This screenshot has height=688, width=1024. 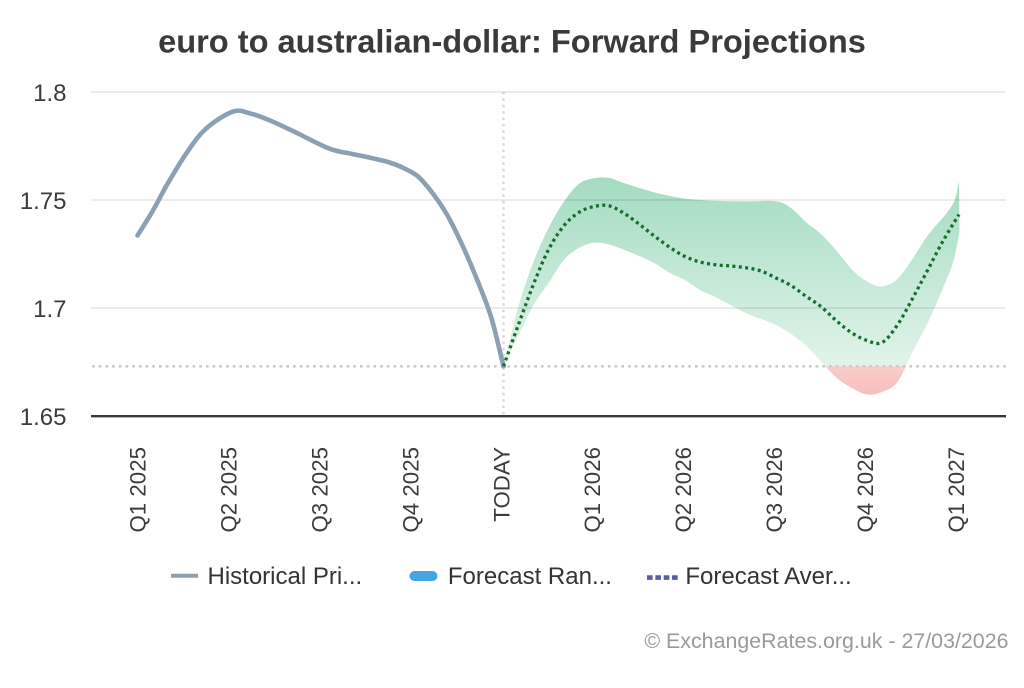 What do you see at coordinates (43, 201) in the screenshot?
I see `svg-text: 1.75` at bounding box center [43, 201].